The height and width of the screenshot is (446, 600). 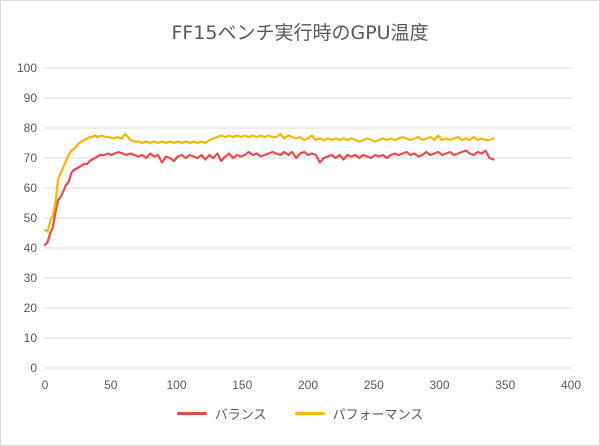 I want to click on y-tick-label: 30, so click(x=31, y=278).